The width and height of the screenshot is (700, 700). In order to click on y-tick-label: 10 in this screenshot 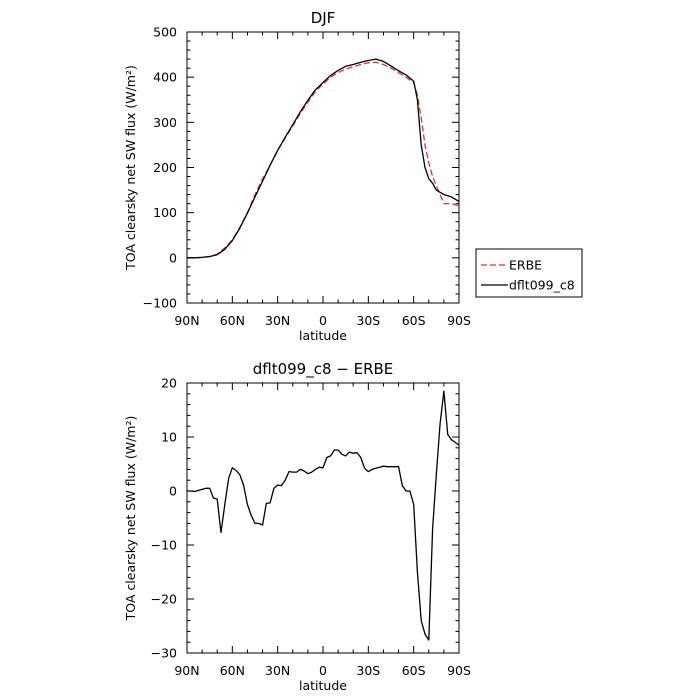, I will do `click(169, 437)`.